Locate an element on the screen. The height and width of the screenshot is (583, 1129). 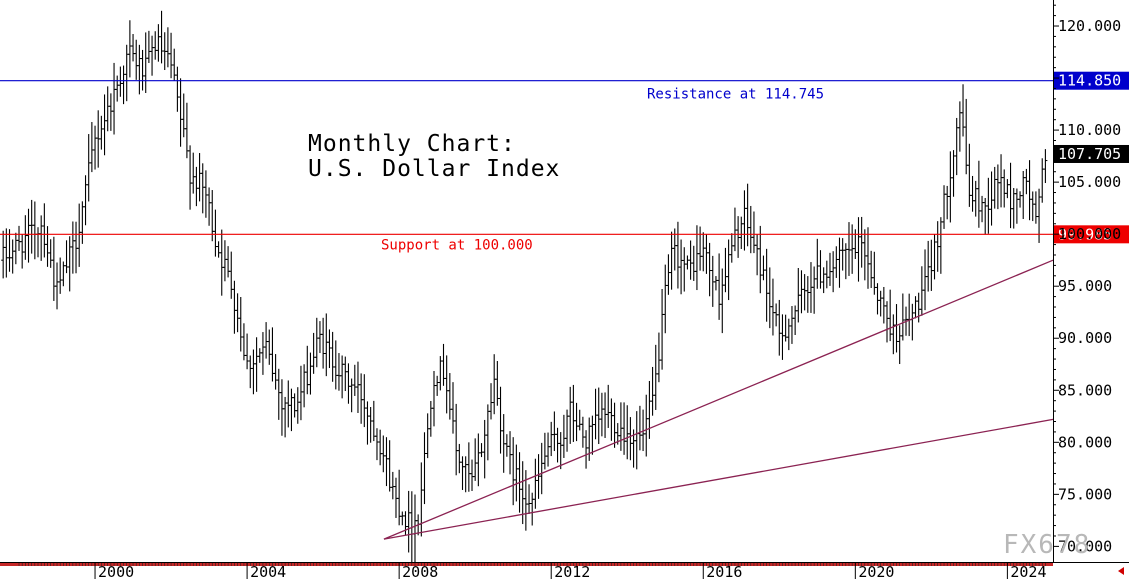
scroll-arrow-icon is located at coordinates (1121, 571).